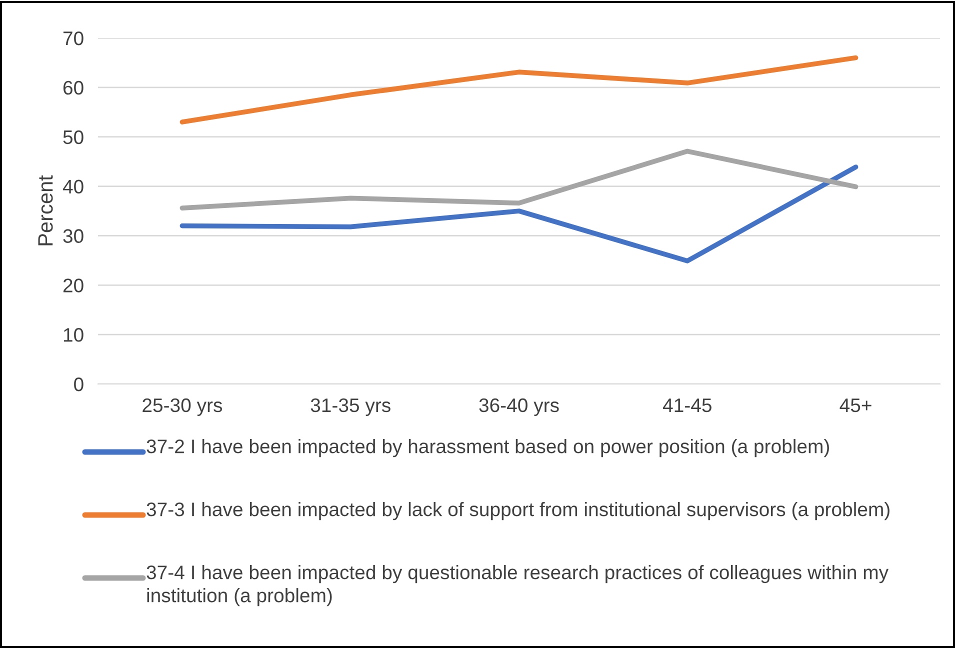 The image size is (956, 648). Describe the element at coordinates (74, 335) in the screenshot. I see `y-tick-label: 10` at that location.